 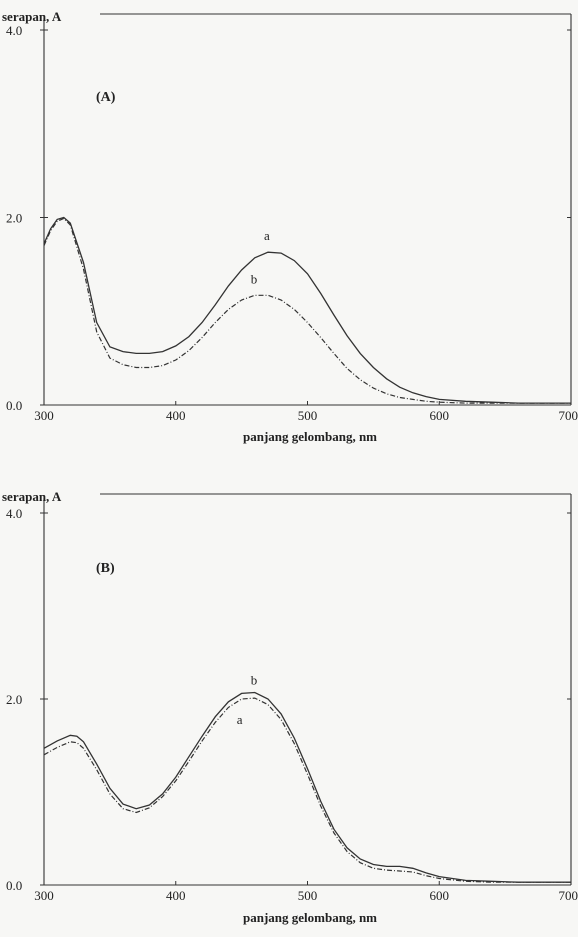 What do you see at coordinates (105, 568) in the screenshot?
I see `panel-label: (B)` at bounding box center [105, 568].